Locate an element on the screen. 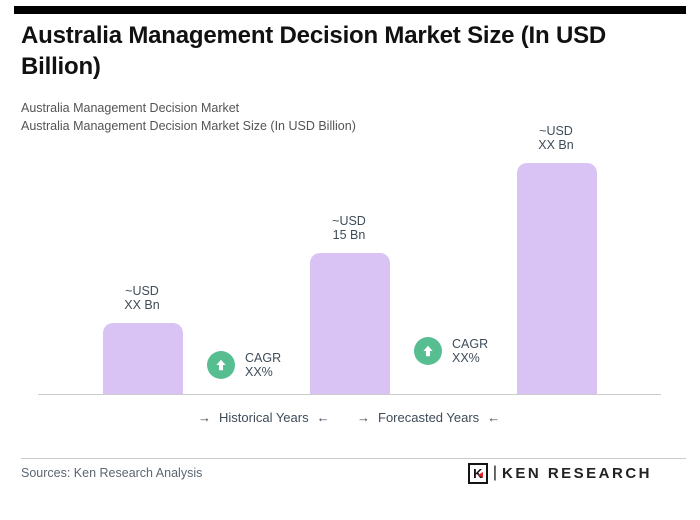 The height and width of the screenshot is (520, 700). bar-historical is located at coordinates (143, 358).